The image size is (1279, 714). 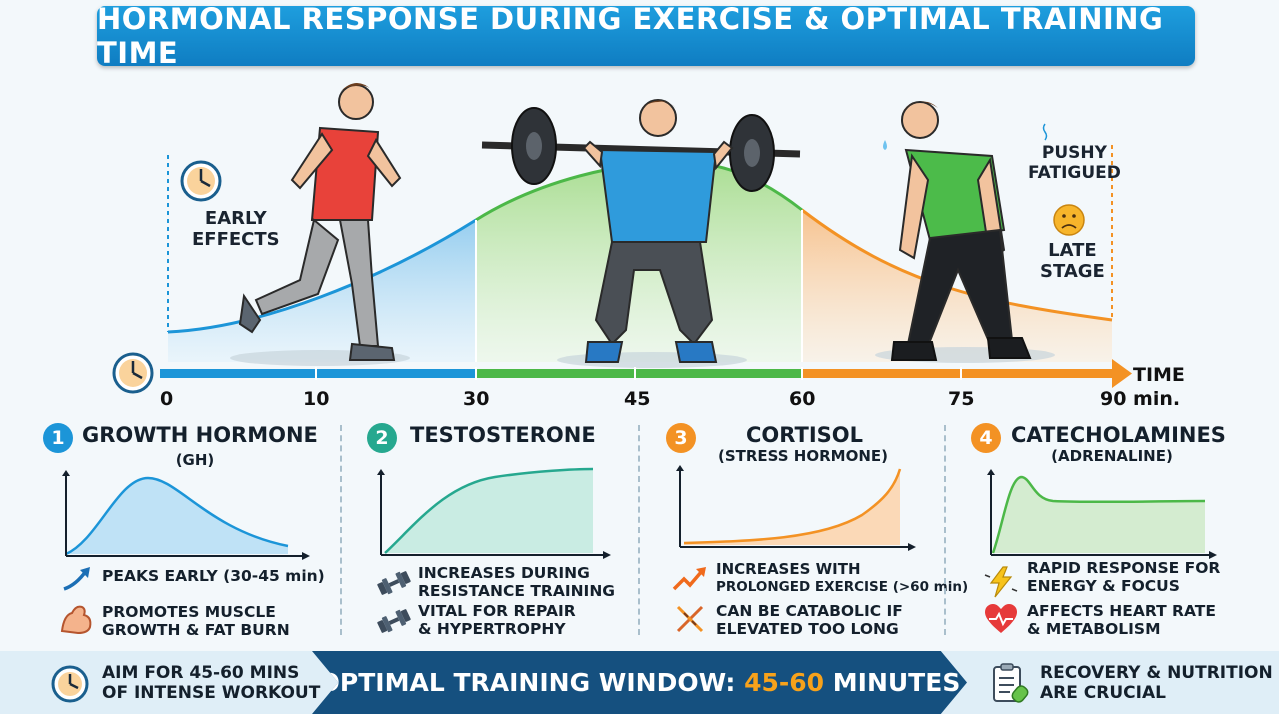 I want to click on panel-number-badge: 1, so click(x=58, y=438).